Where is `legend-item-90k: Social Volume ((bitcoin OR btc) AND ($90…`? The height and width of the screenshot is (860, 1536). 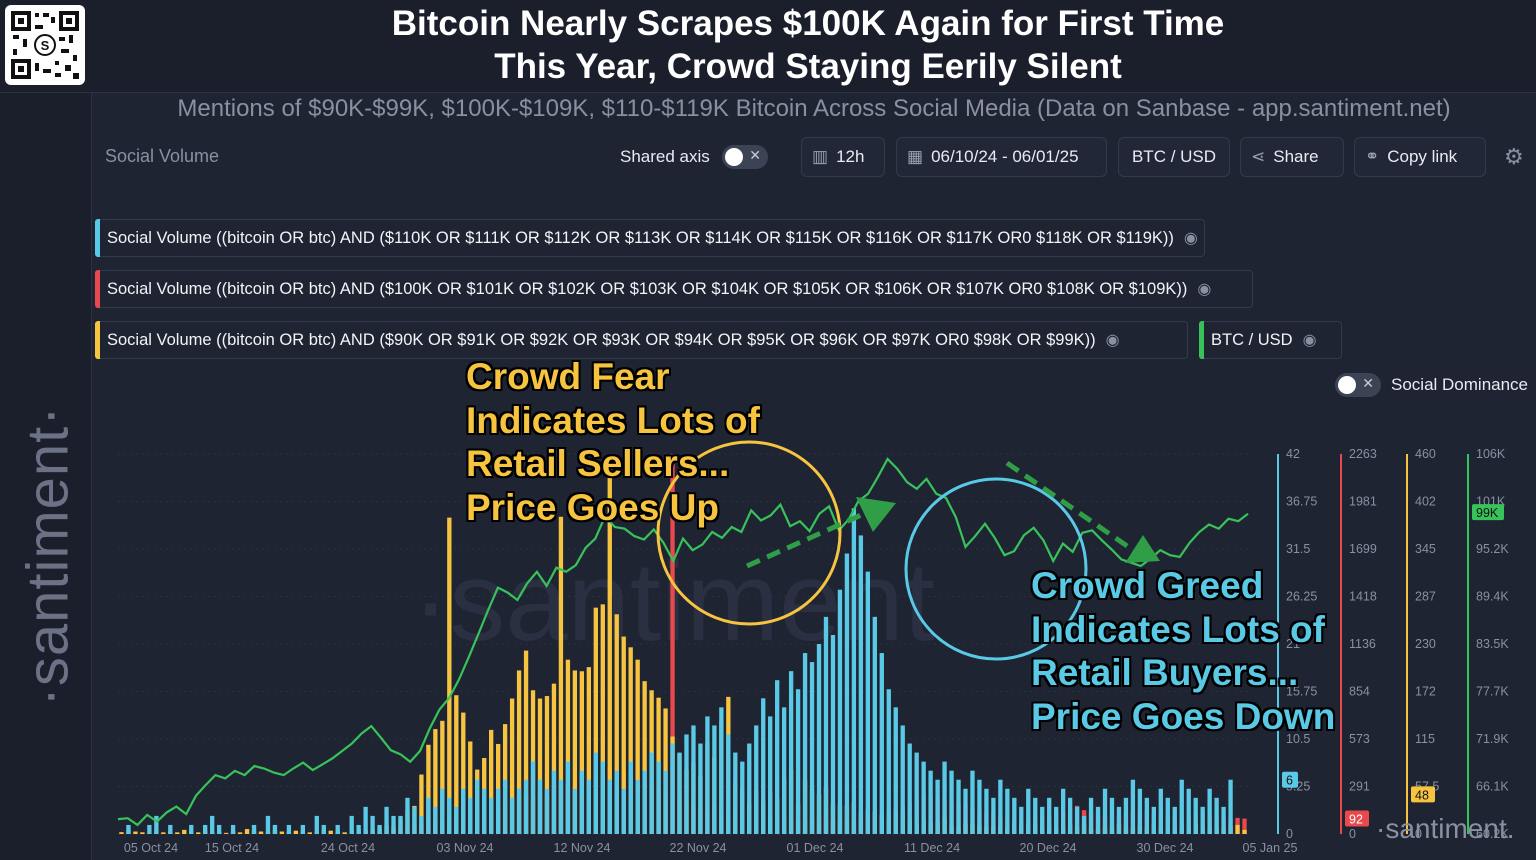
legend-item-90k: Social Volume ((bitcoin OR btc) AND ($90… is located at coordinates (641, 340).